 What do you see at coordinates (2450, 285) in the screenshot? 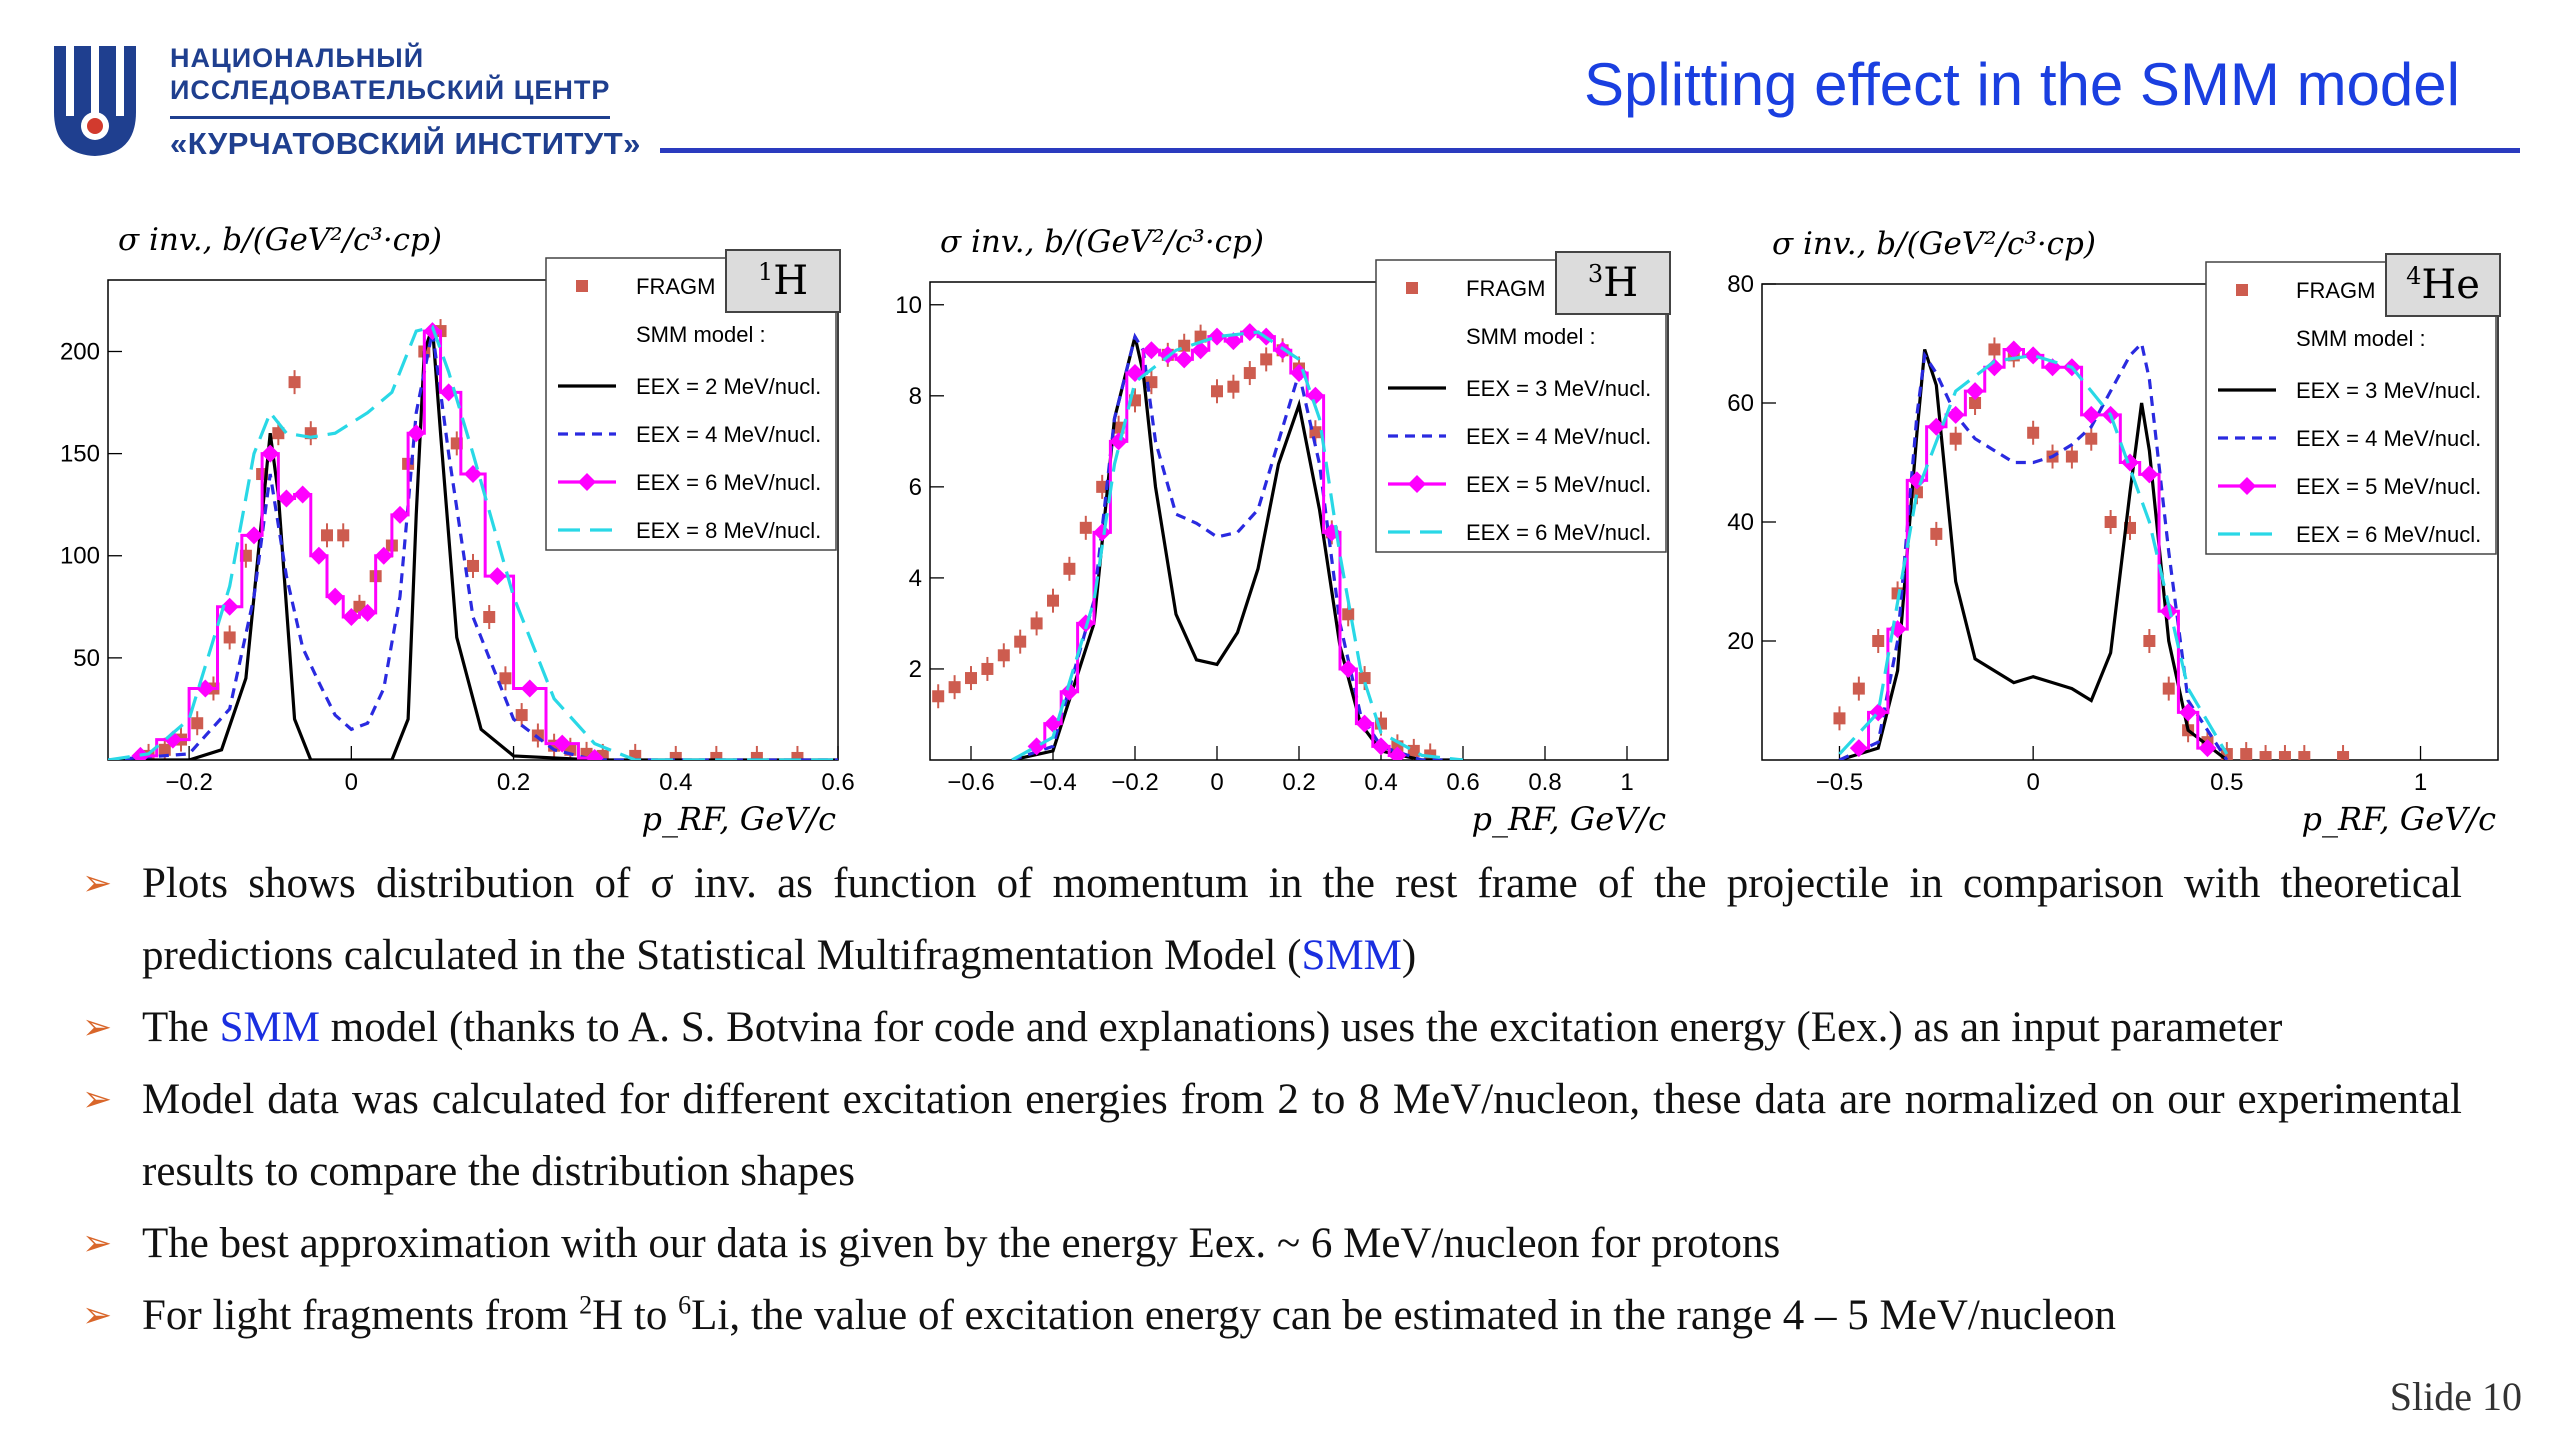
I see `panel-label-element: He` at bounding box center [2450, 285].